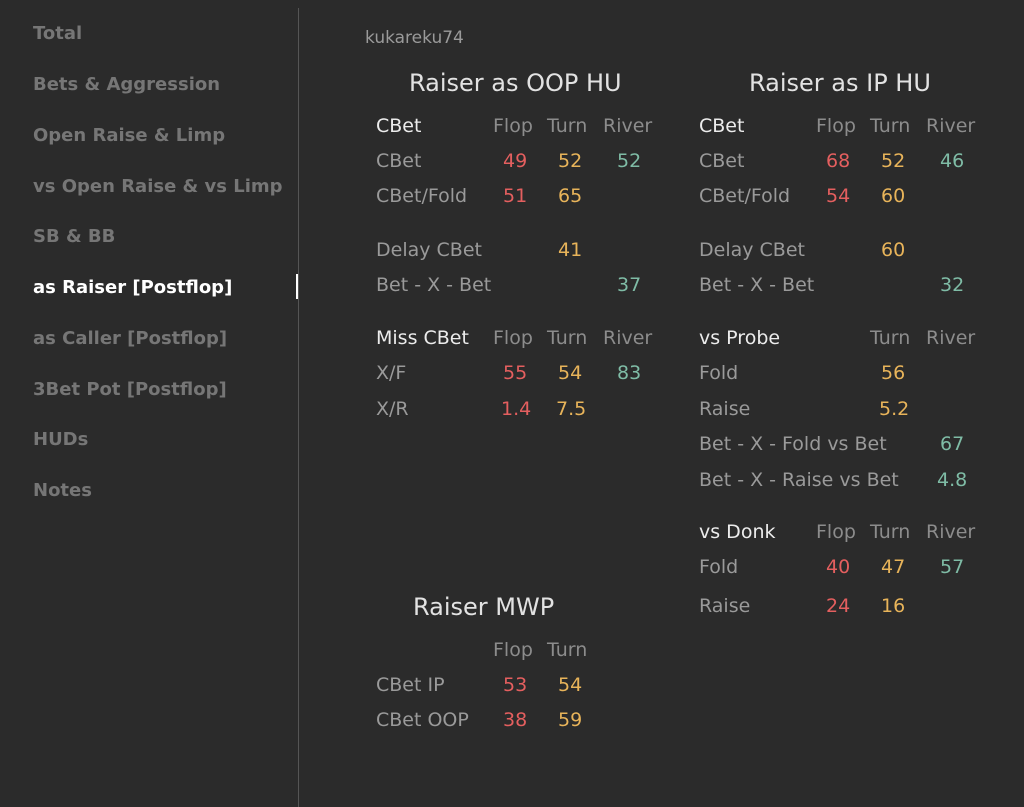  What do you see at coordinates (399, 161) in the screenshot?
I see `oop-cbet-label: CBet` at bounding box center [399, 161].